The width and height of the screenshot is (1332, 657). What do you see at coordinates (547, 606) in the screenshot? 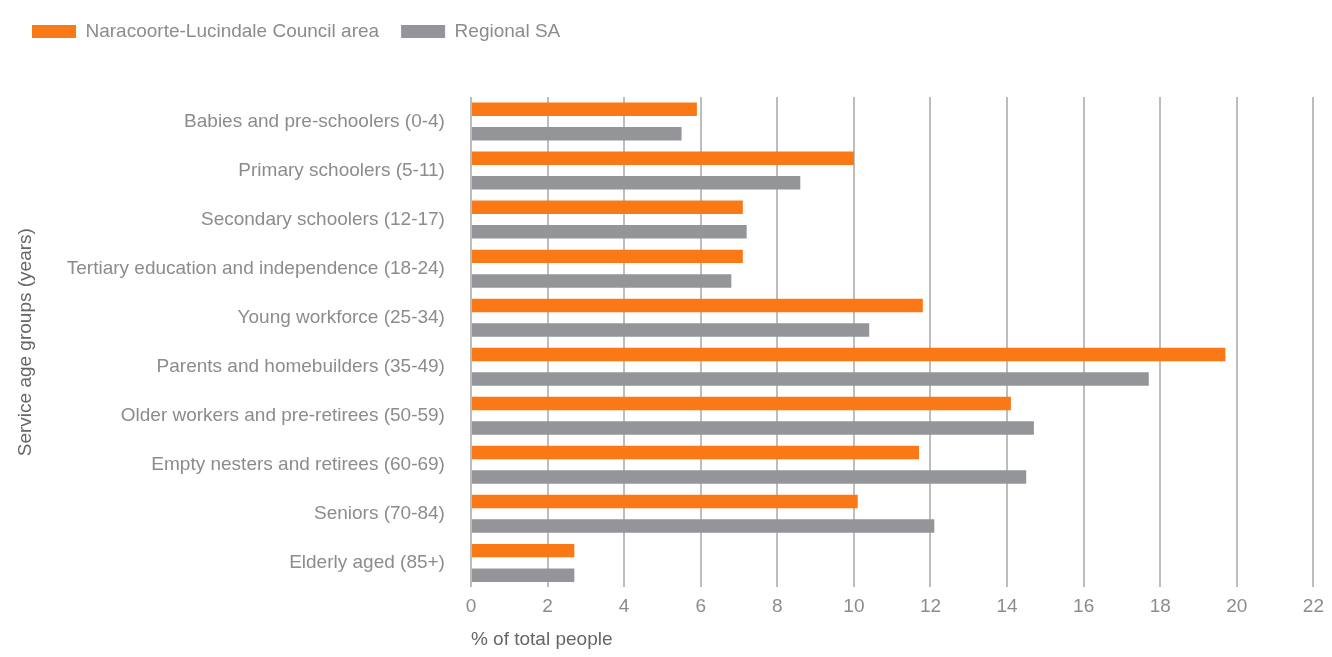
I see `x-tick-label: 2` at bounding box center [547, 606].